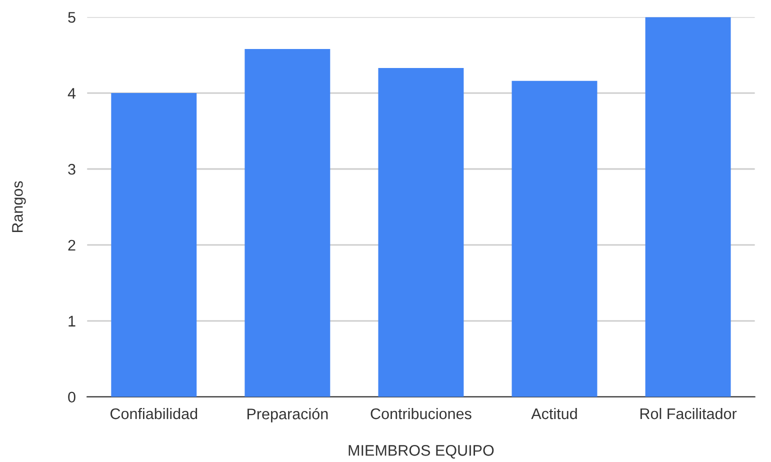 The image size is (771, 462). What do you see at coordinates (19, 206) in the screenshot?
I see `y-axis-title: Rangos` at bounding box center [19, 206].